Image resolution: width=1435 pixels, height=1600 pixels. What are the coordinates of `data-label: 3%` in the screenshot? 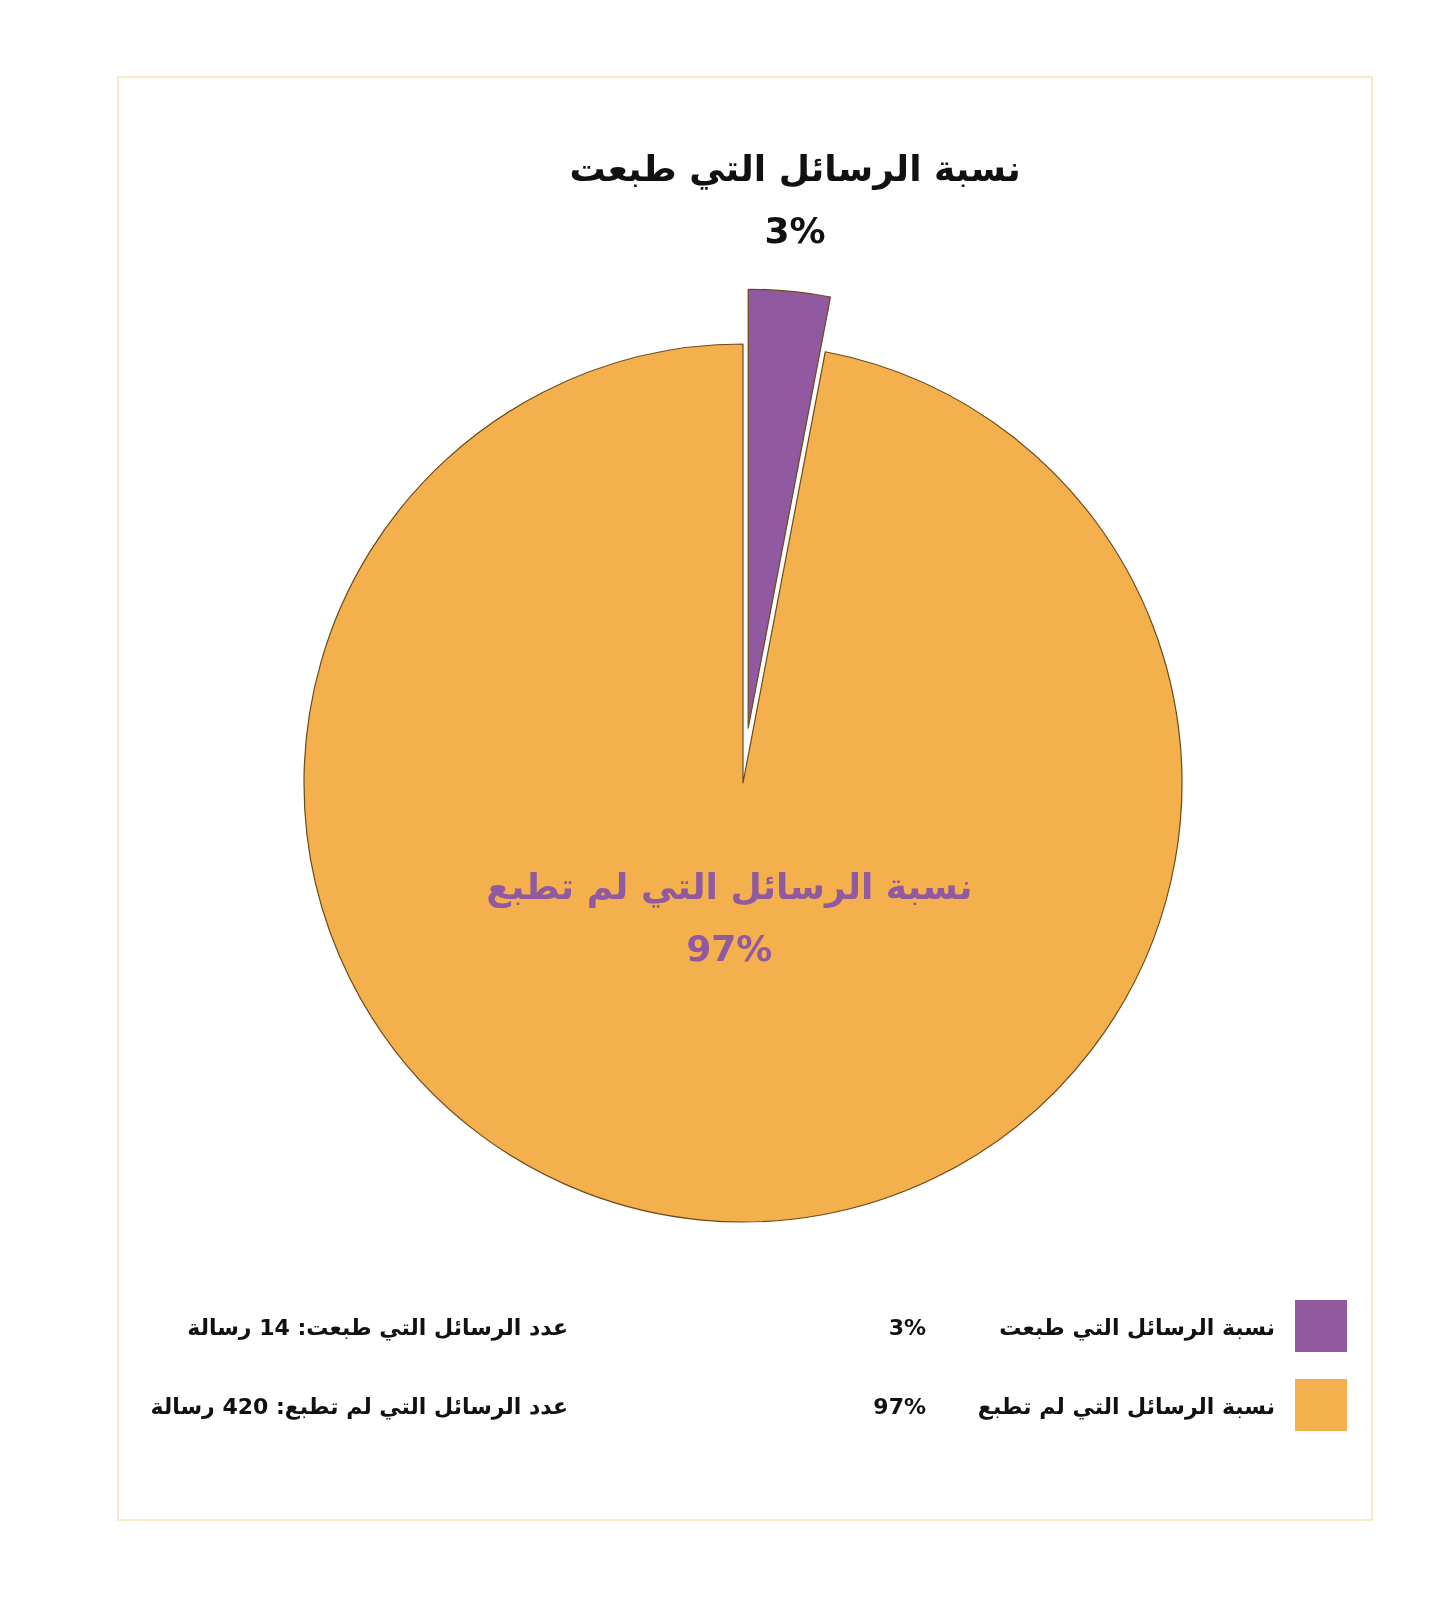 It's located at (795, 231).